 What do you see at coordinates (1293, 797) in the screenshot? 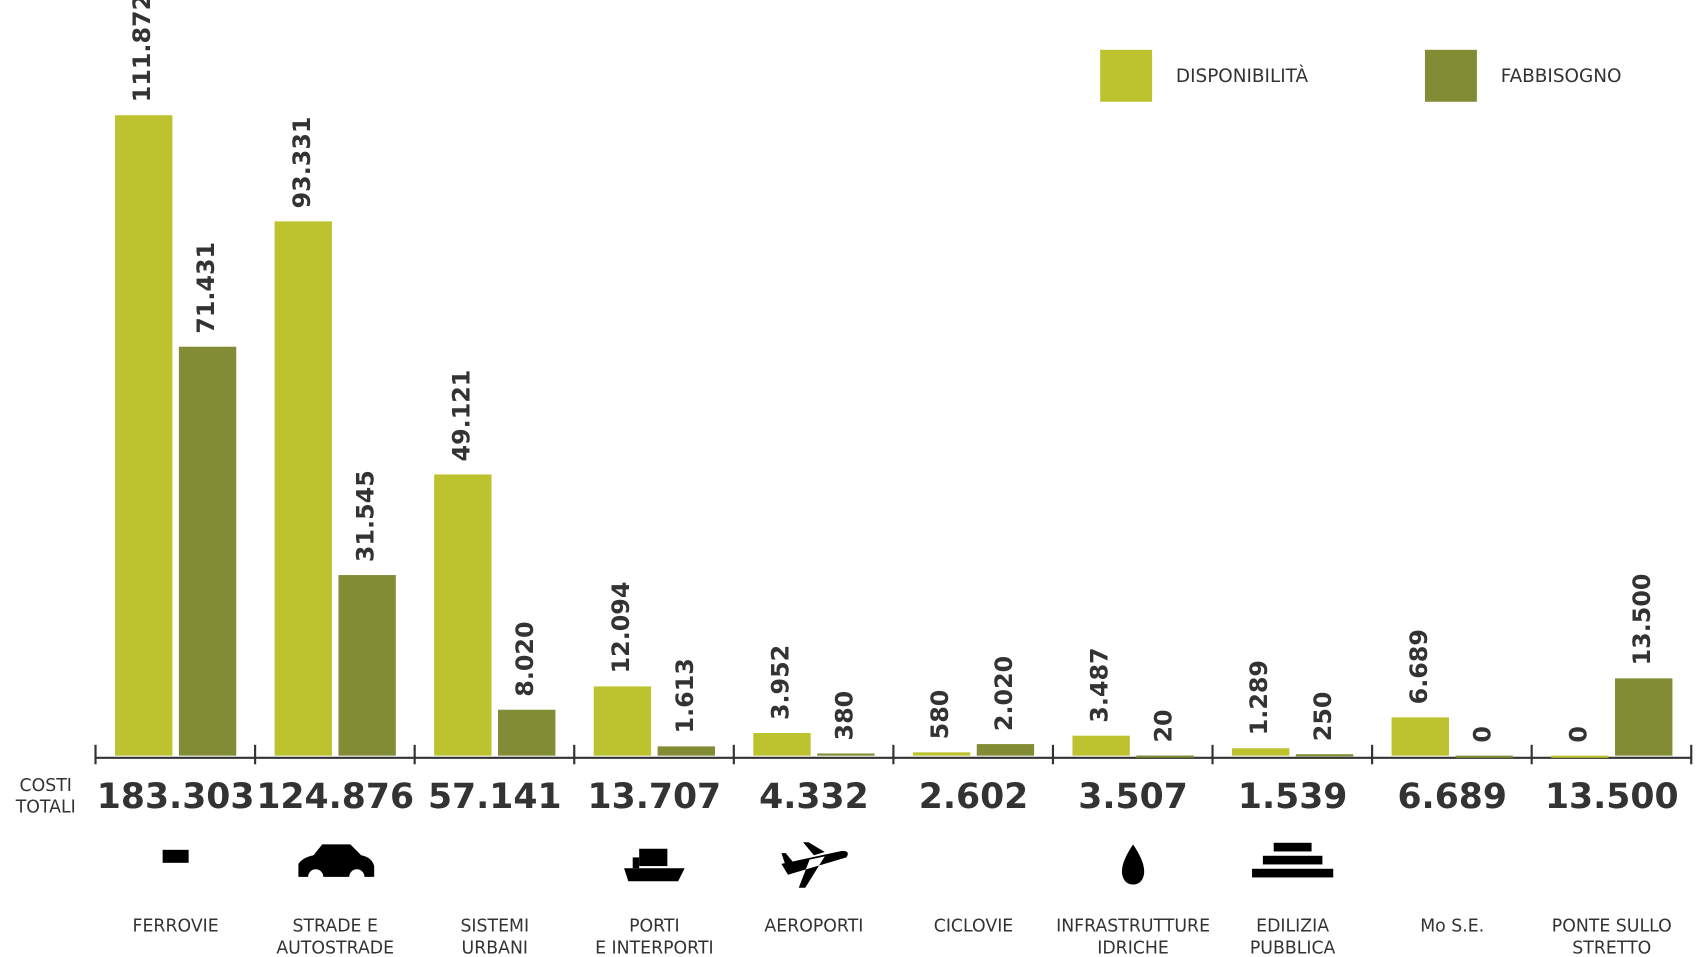
I see `total-label: 1.539` at bounding box center [1293, 797].